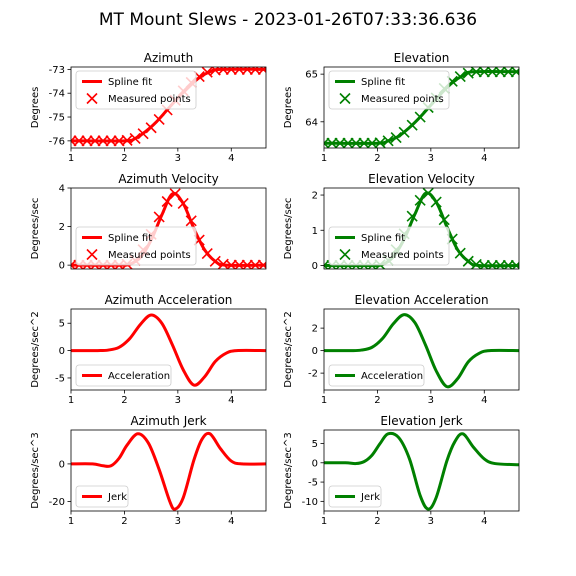 This screenshot has height=576, width=576. What do you see at coordinates (168, 421) in the screenshot?
I see `subplot-title: Azimuth Jerk` at bounding box center [168, 421].